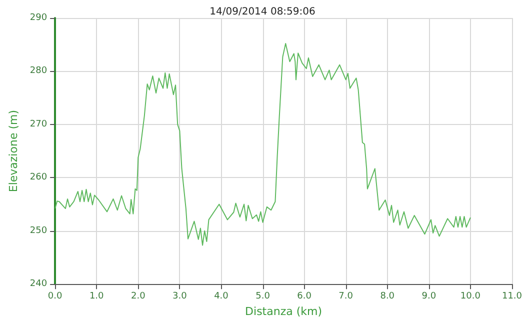 This screenshot has height=322, width=525. I want to click on y-tick-label: 290, so click(39, 18).